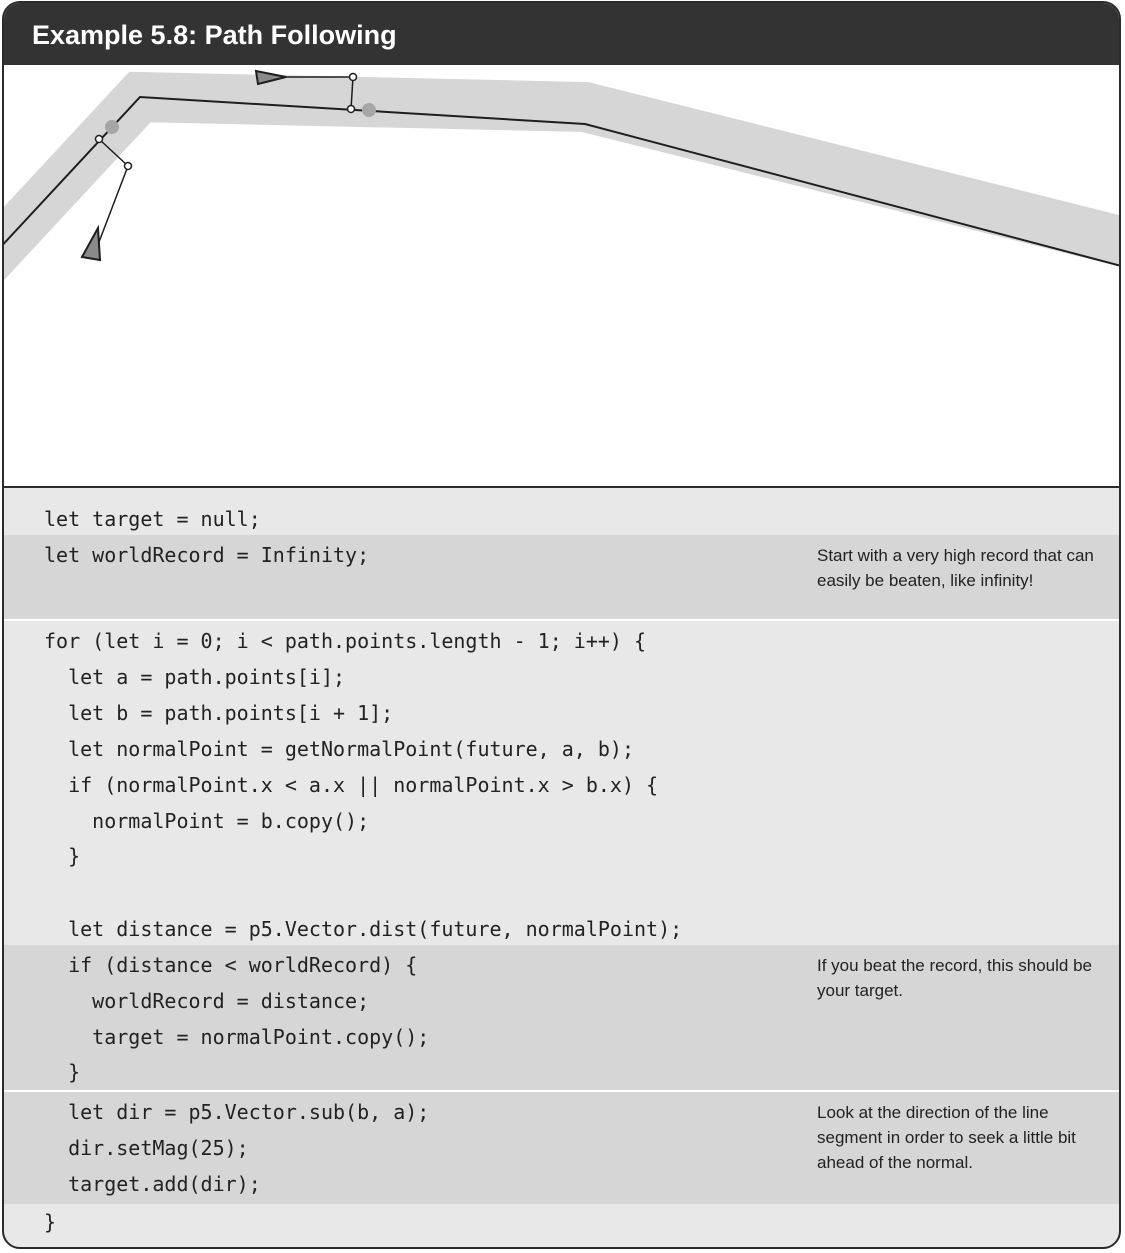  Describe the element at coordinates (112, 127) in the screenshot. I see `vehicle-1-target-point` at that location.